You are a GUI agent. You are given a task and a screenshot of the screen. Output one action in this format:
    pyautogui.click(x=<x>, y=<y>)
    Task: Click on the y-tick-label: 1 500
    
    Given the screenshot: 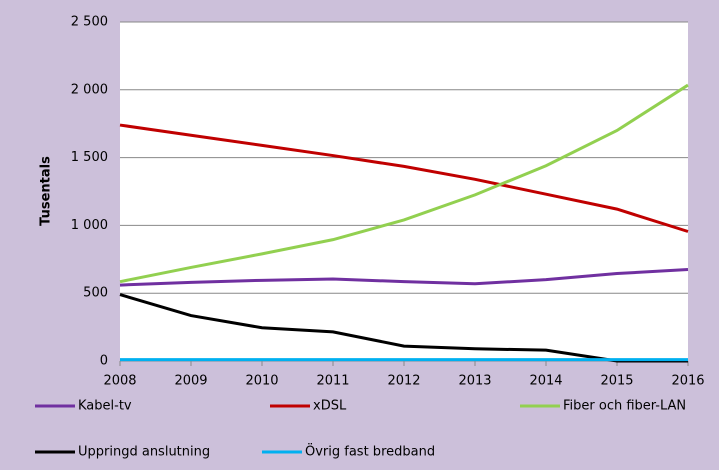 What is the action you would take?
    pyautogui.click(x=89, y=157)
    